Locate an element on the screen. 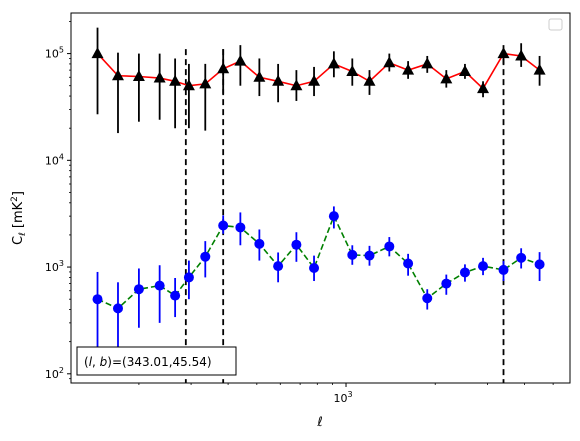 Image resolution: width=580 pixels, height=441 pixels. y-tick-label: 10⁴ is located at coordinates (54, 159).